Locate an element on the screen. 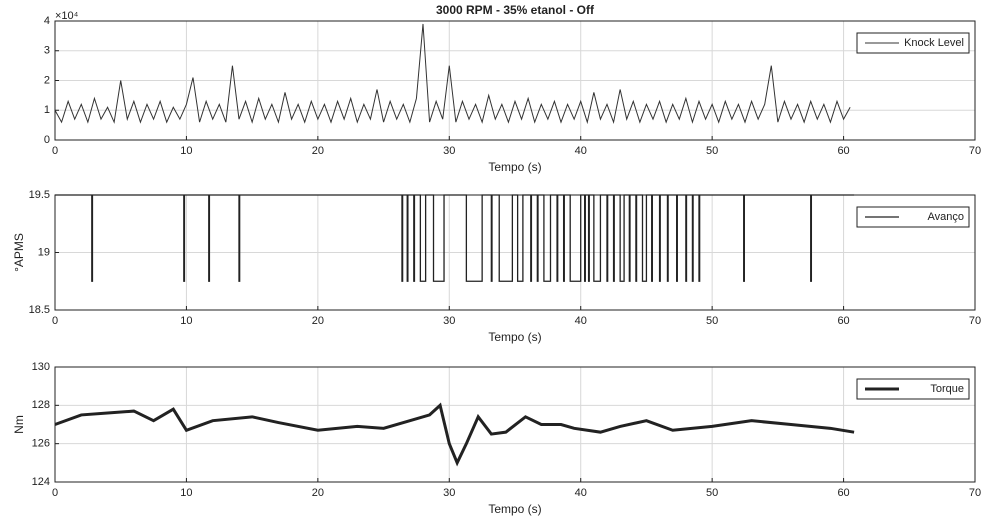  y-tick-label: 19.5 is located at coordinates (39, 195).